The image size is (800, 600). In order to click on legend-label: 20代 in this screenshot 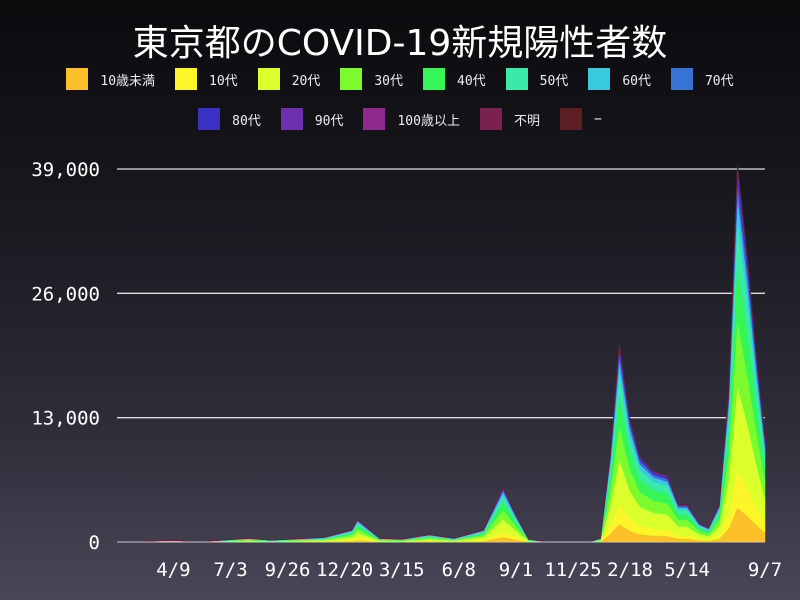, I will do `click(306, 81)`.